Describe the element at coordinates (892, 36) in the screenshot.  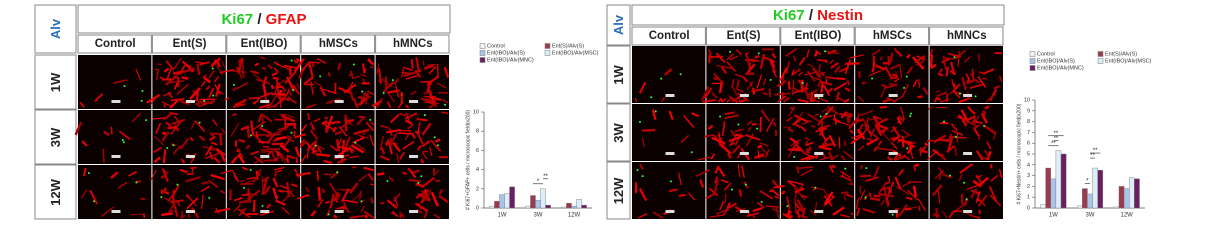
I see `column-header-box` at that location.